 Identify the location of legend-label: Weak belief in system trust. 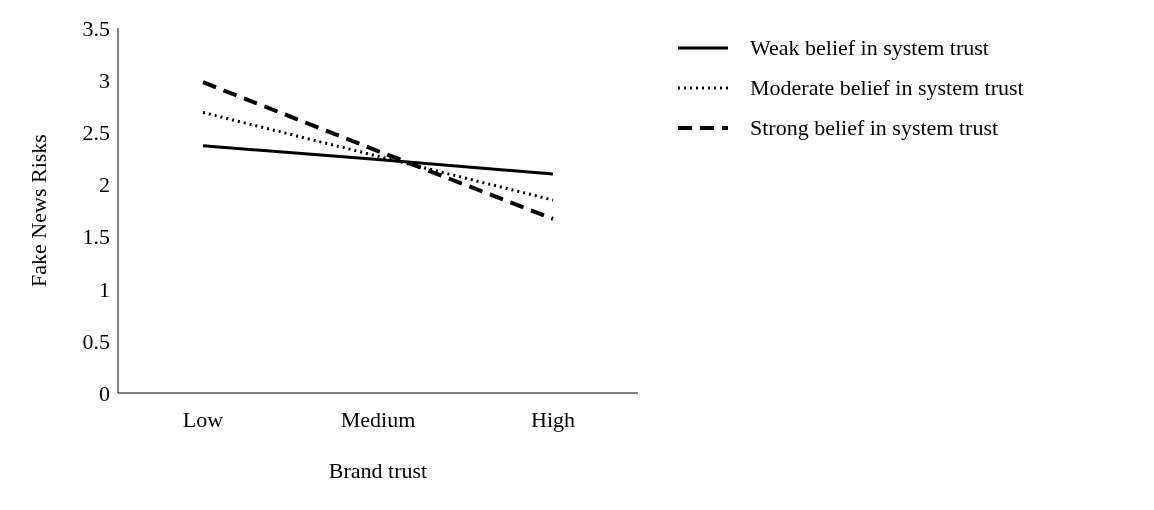
(869, 48).